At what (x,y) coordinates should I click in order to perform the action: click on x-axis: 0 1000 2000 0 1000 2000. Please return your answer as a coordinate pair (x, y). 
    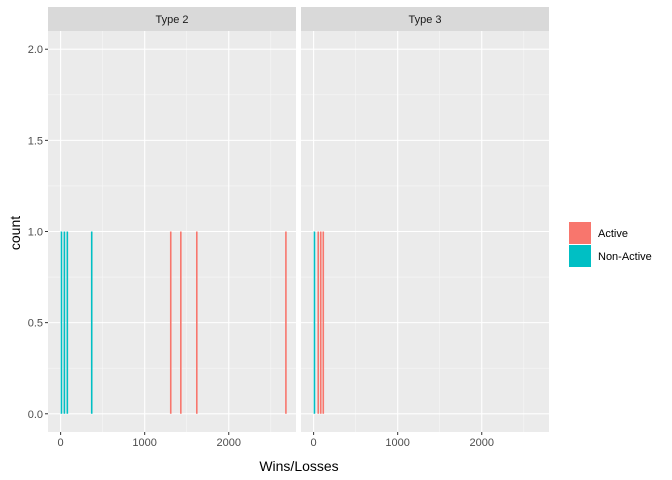
    Looking at the image, I should click on (276, 440).